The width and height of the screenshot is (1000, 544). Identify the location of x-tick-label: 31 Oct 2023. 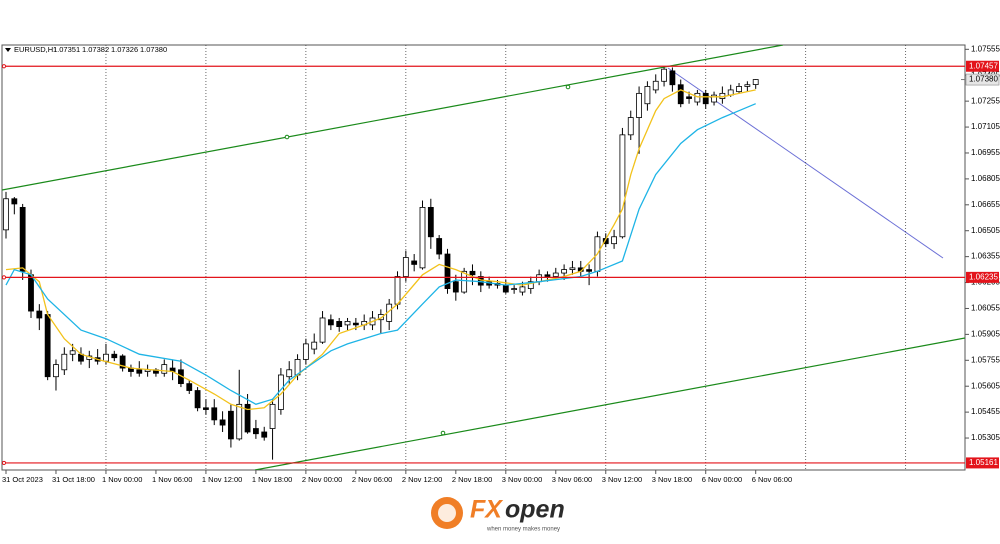
(22, 479).